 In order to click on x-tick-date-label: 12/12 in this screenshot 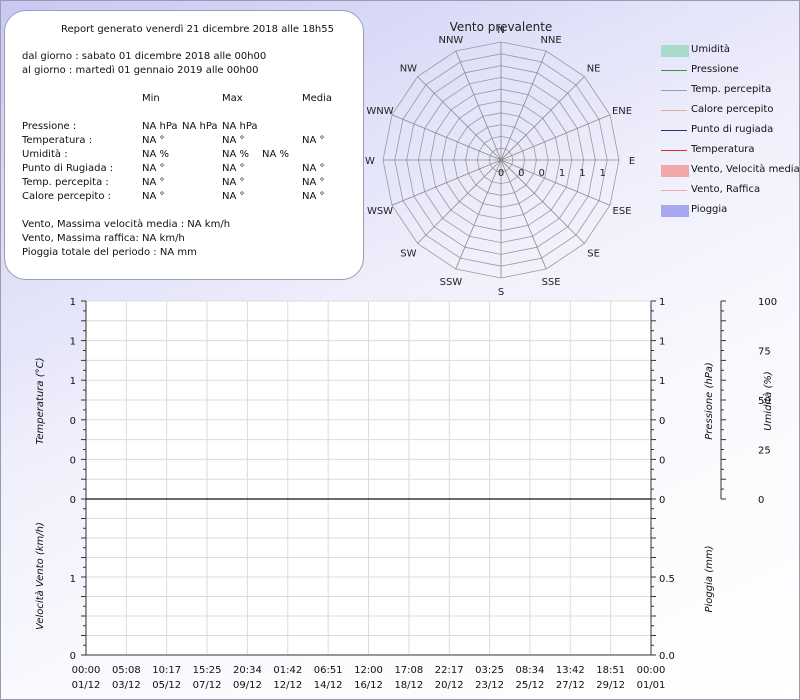, I will do `click(287, 685)`.